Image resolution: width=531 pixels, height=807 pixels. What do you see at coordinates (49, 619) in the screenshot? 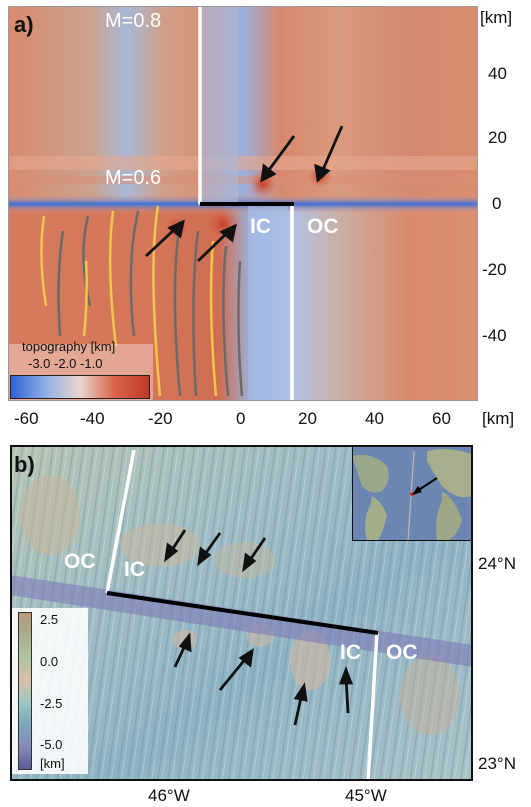
I see `legend-tick-2-5: 2.5` at bounding box center [49, 619].